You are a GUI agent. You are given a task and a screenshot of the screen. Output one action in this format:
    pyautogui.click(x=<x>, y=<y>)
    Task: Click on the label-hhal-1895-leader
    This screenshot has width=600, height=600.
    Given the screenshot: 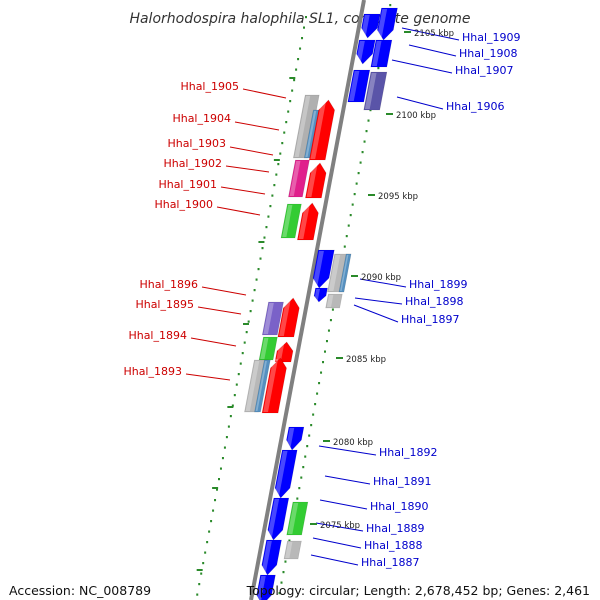 What is the action you would take?
    pyautogui.click(x=219, y=310)
    